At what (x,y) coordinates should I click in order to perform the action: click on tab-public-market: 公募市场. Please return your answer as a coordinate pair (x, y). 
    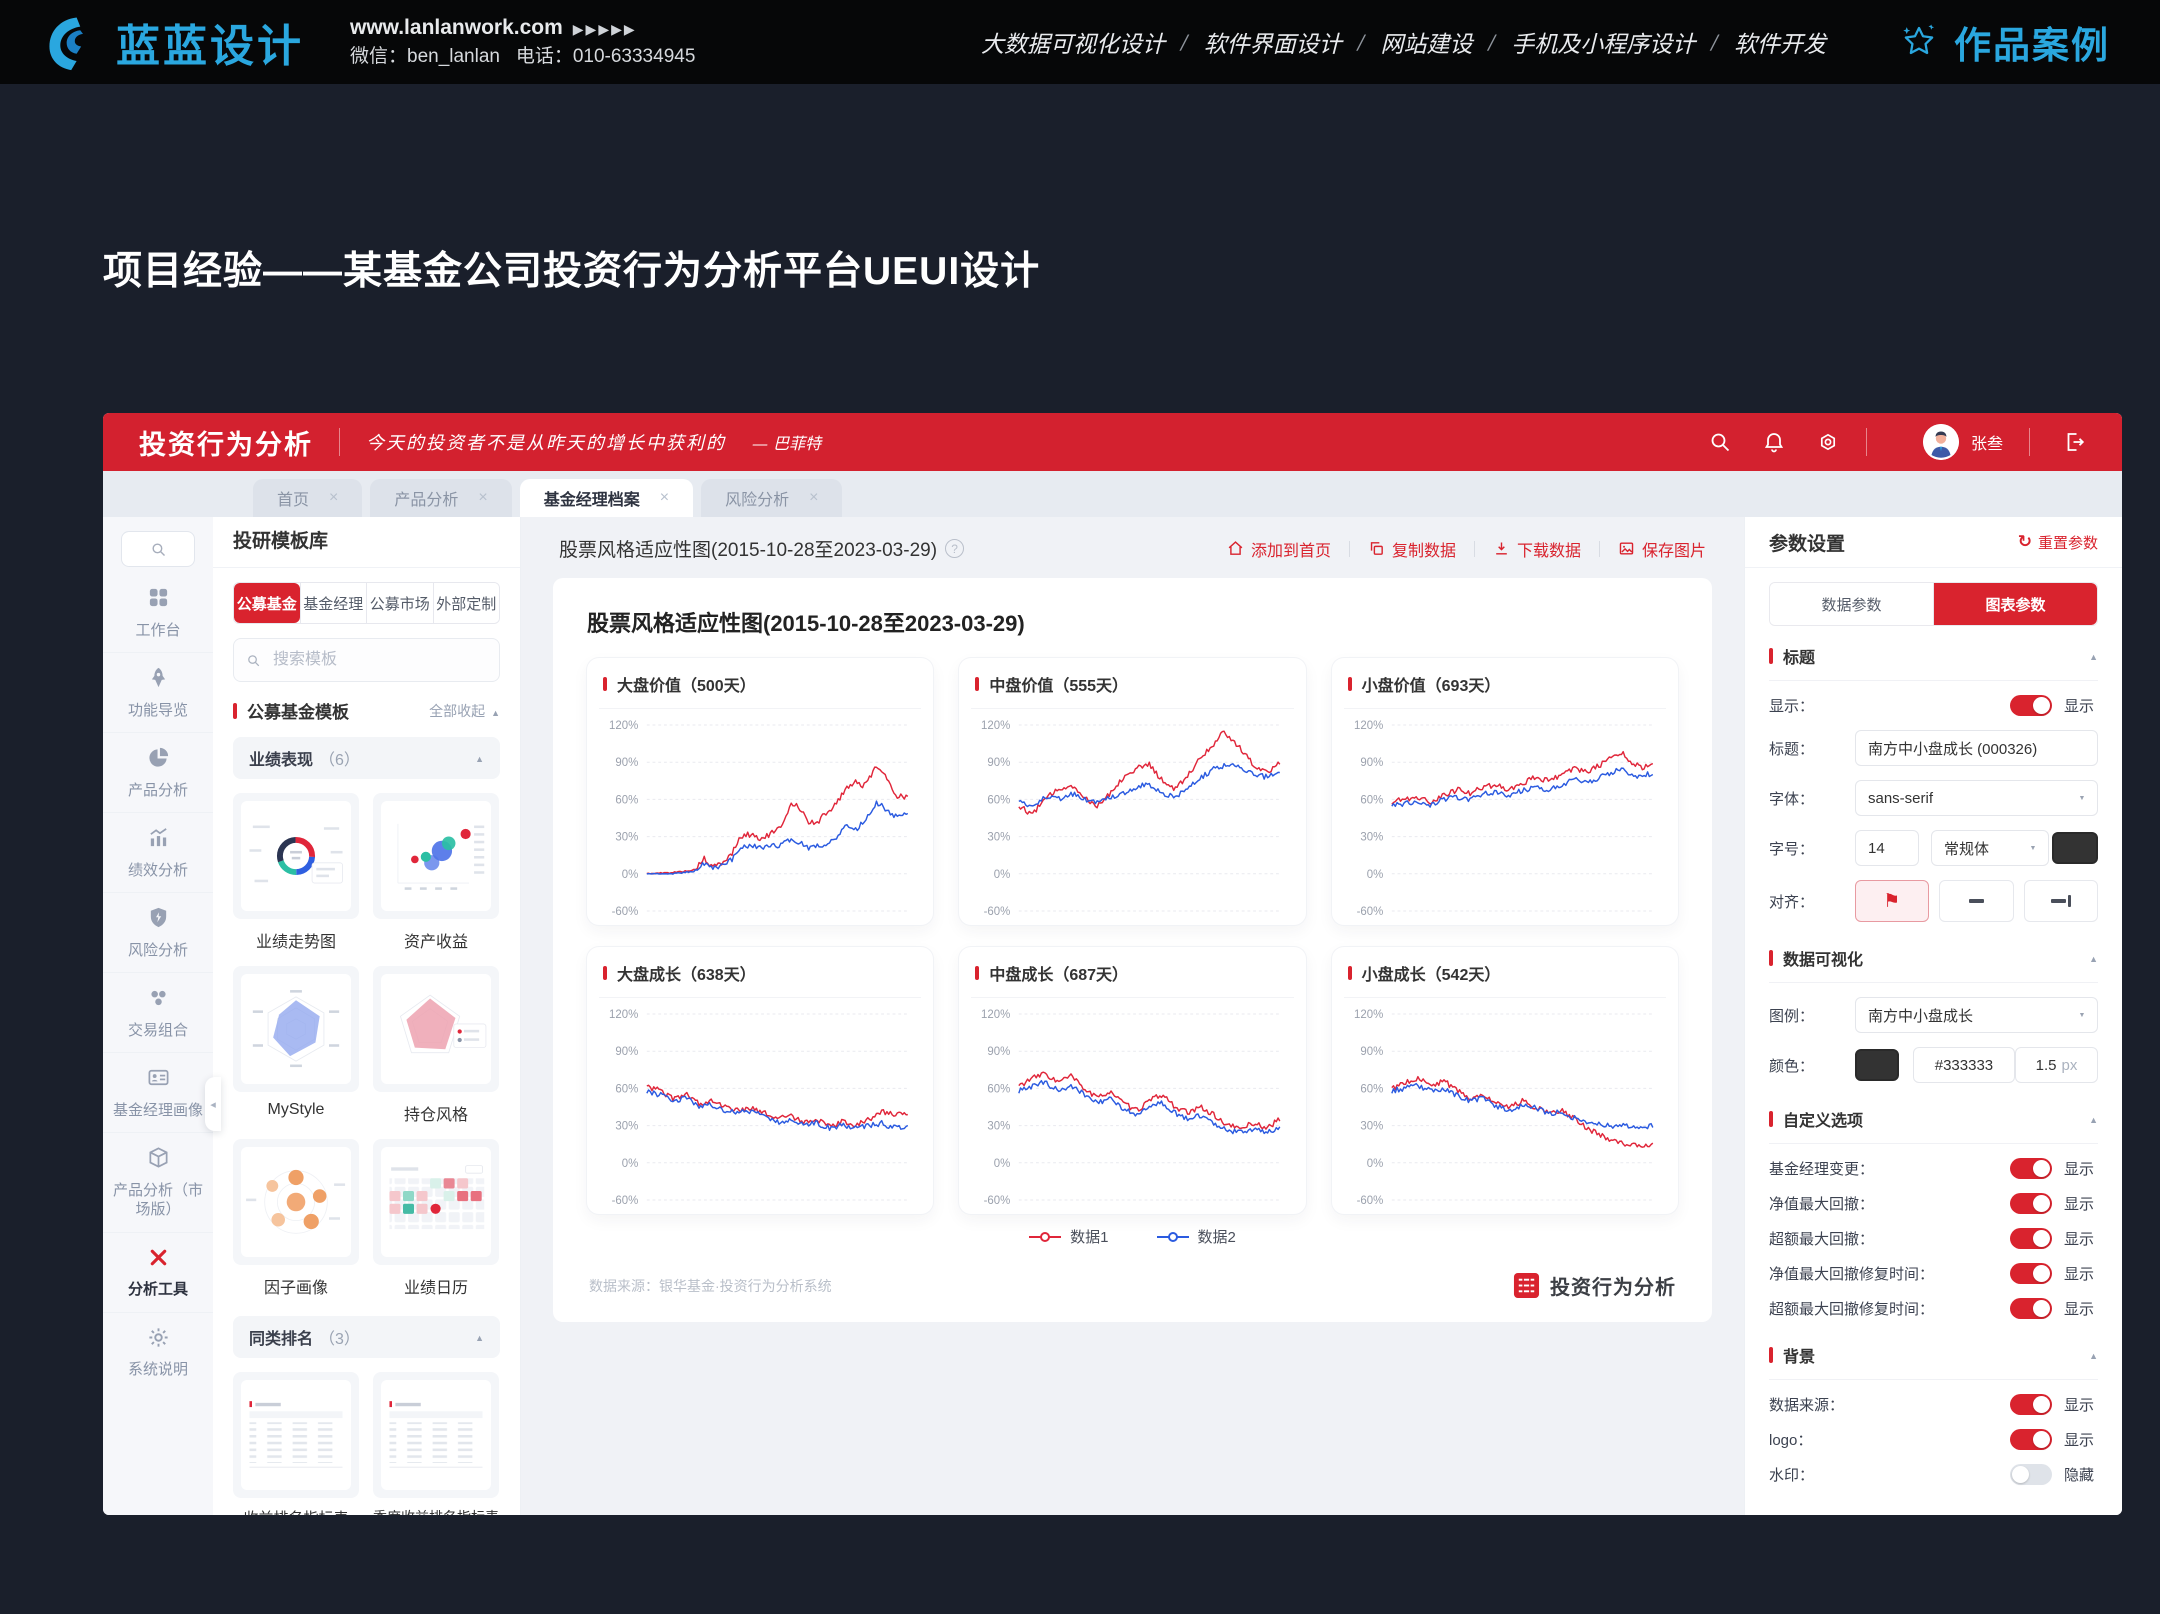
    Looking at the image, I should click on (399, 603).